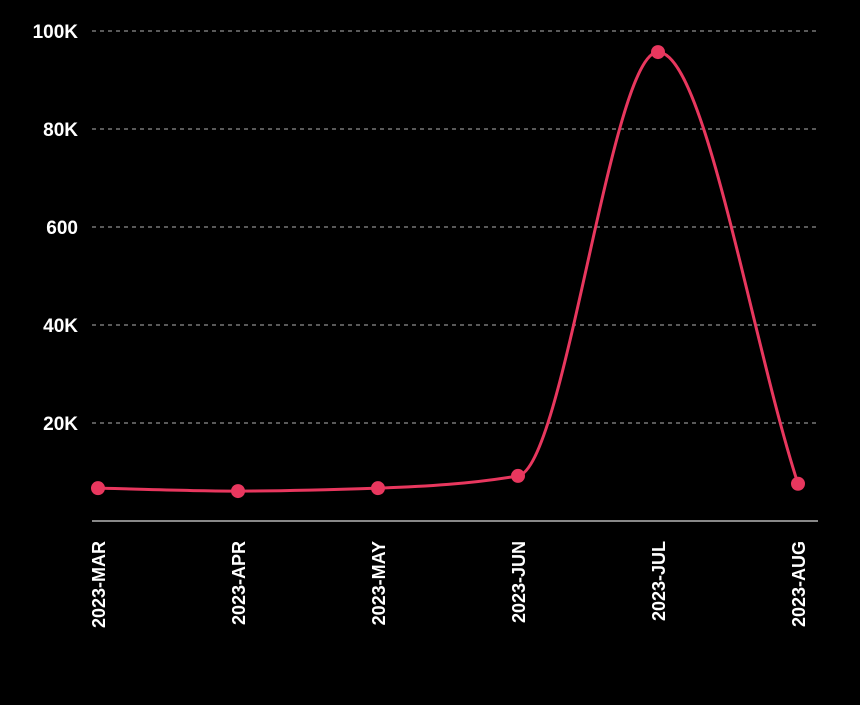 This screenshot has height=705, width=860. What do you see at coordinates (799, 584) in the screenshot?
I see `x-tick-label: 2023-AUG` at bounding box center [799, 584].